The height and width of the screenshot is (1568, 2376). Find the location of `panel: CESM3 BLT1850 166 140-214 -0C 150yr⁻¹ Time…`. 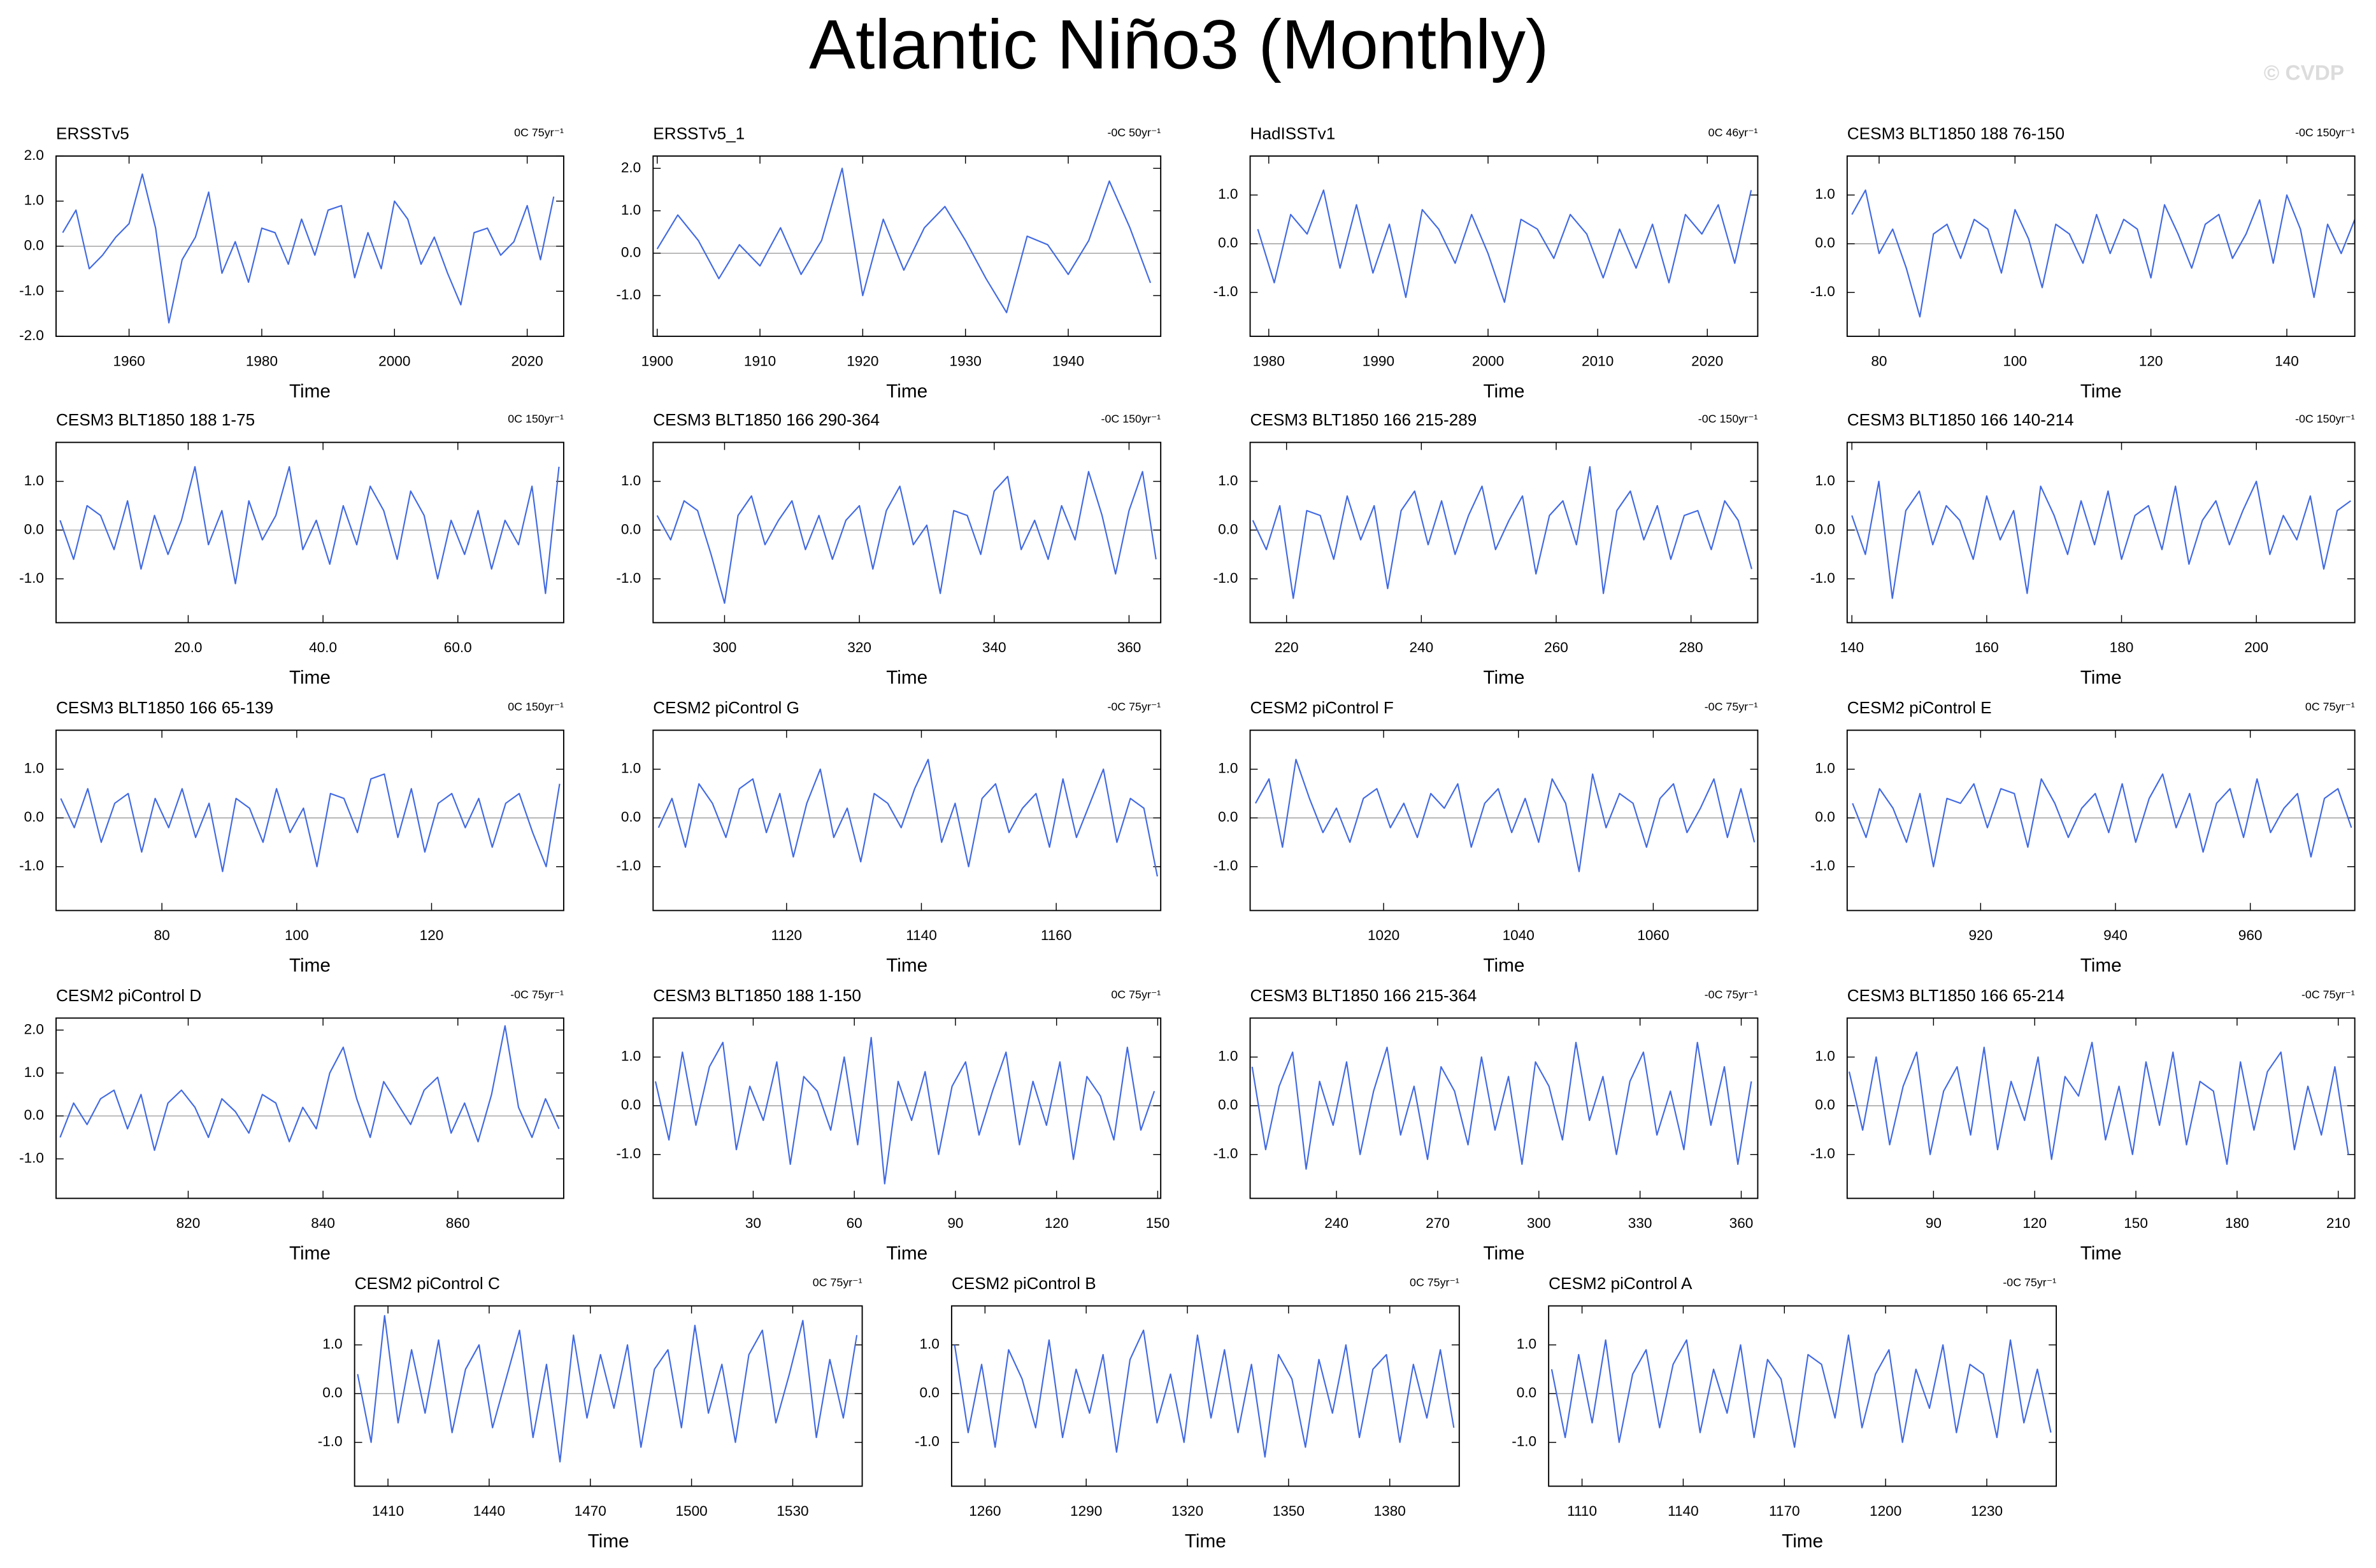

panel: CESM3 BLT1850 166 140-214 -0C 150yr⁻¹ Time… is located at coordinates (2083, 549).